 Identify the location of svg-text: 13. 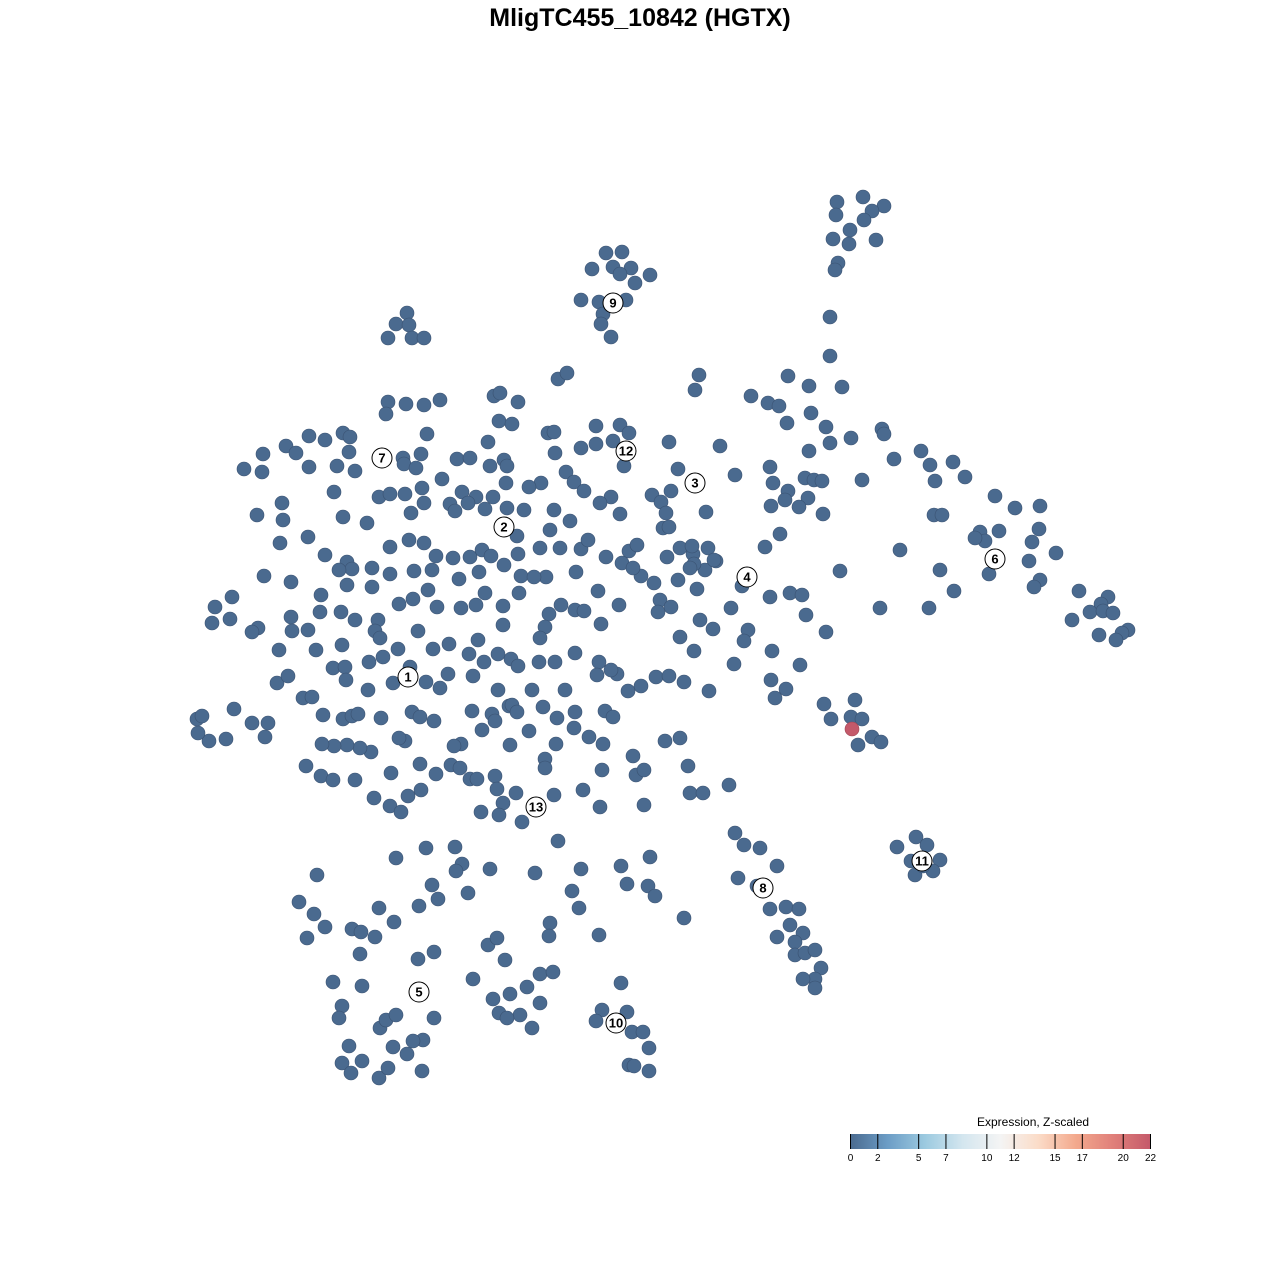
(536, 807).